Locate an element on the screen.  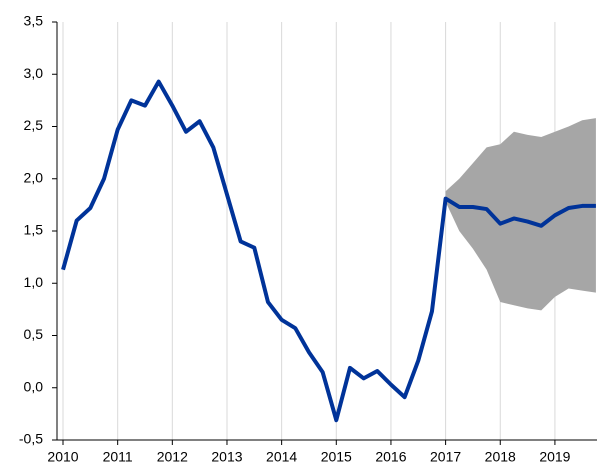
y-tick-label: 1,0 is located at coordinates (34, 282).